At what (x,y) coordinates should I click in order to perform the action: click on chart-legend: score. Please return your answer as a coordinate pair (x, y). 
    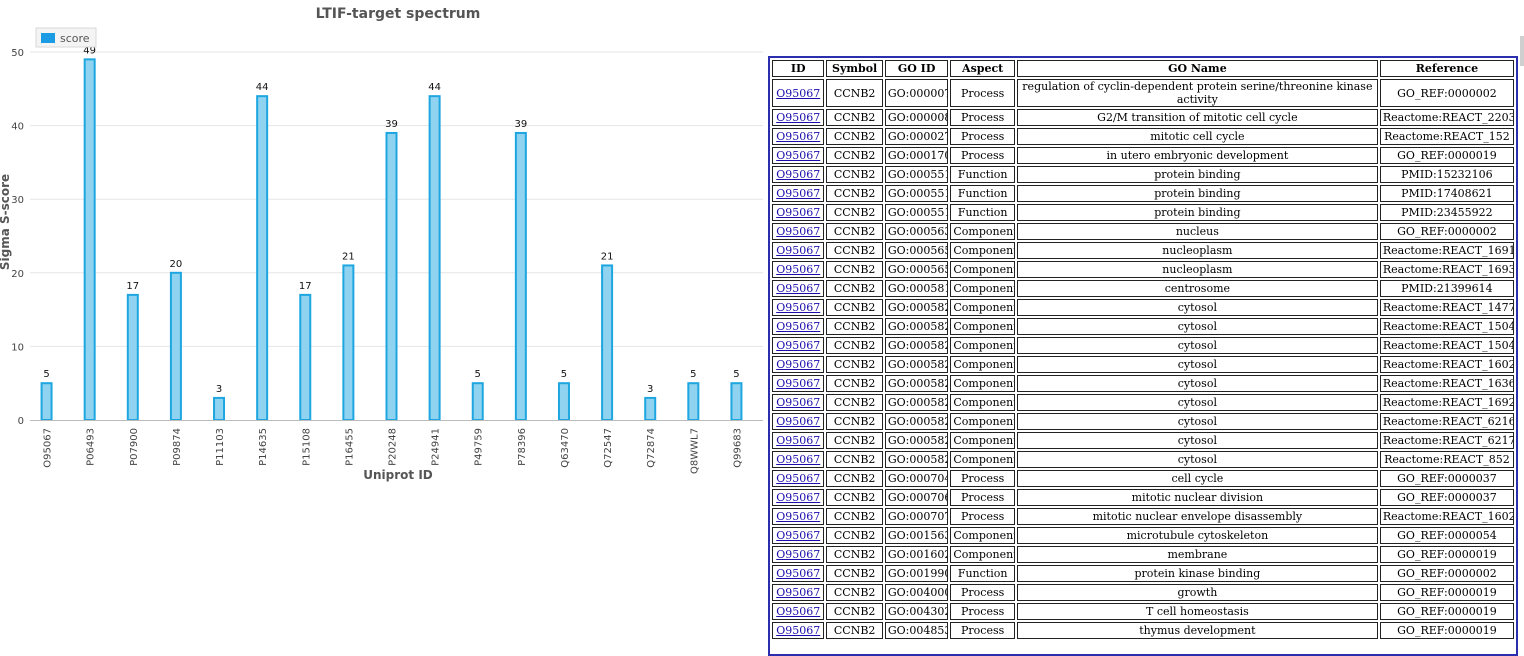
    Looking at the image, I should click on (66, 37).